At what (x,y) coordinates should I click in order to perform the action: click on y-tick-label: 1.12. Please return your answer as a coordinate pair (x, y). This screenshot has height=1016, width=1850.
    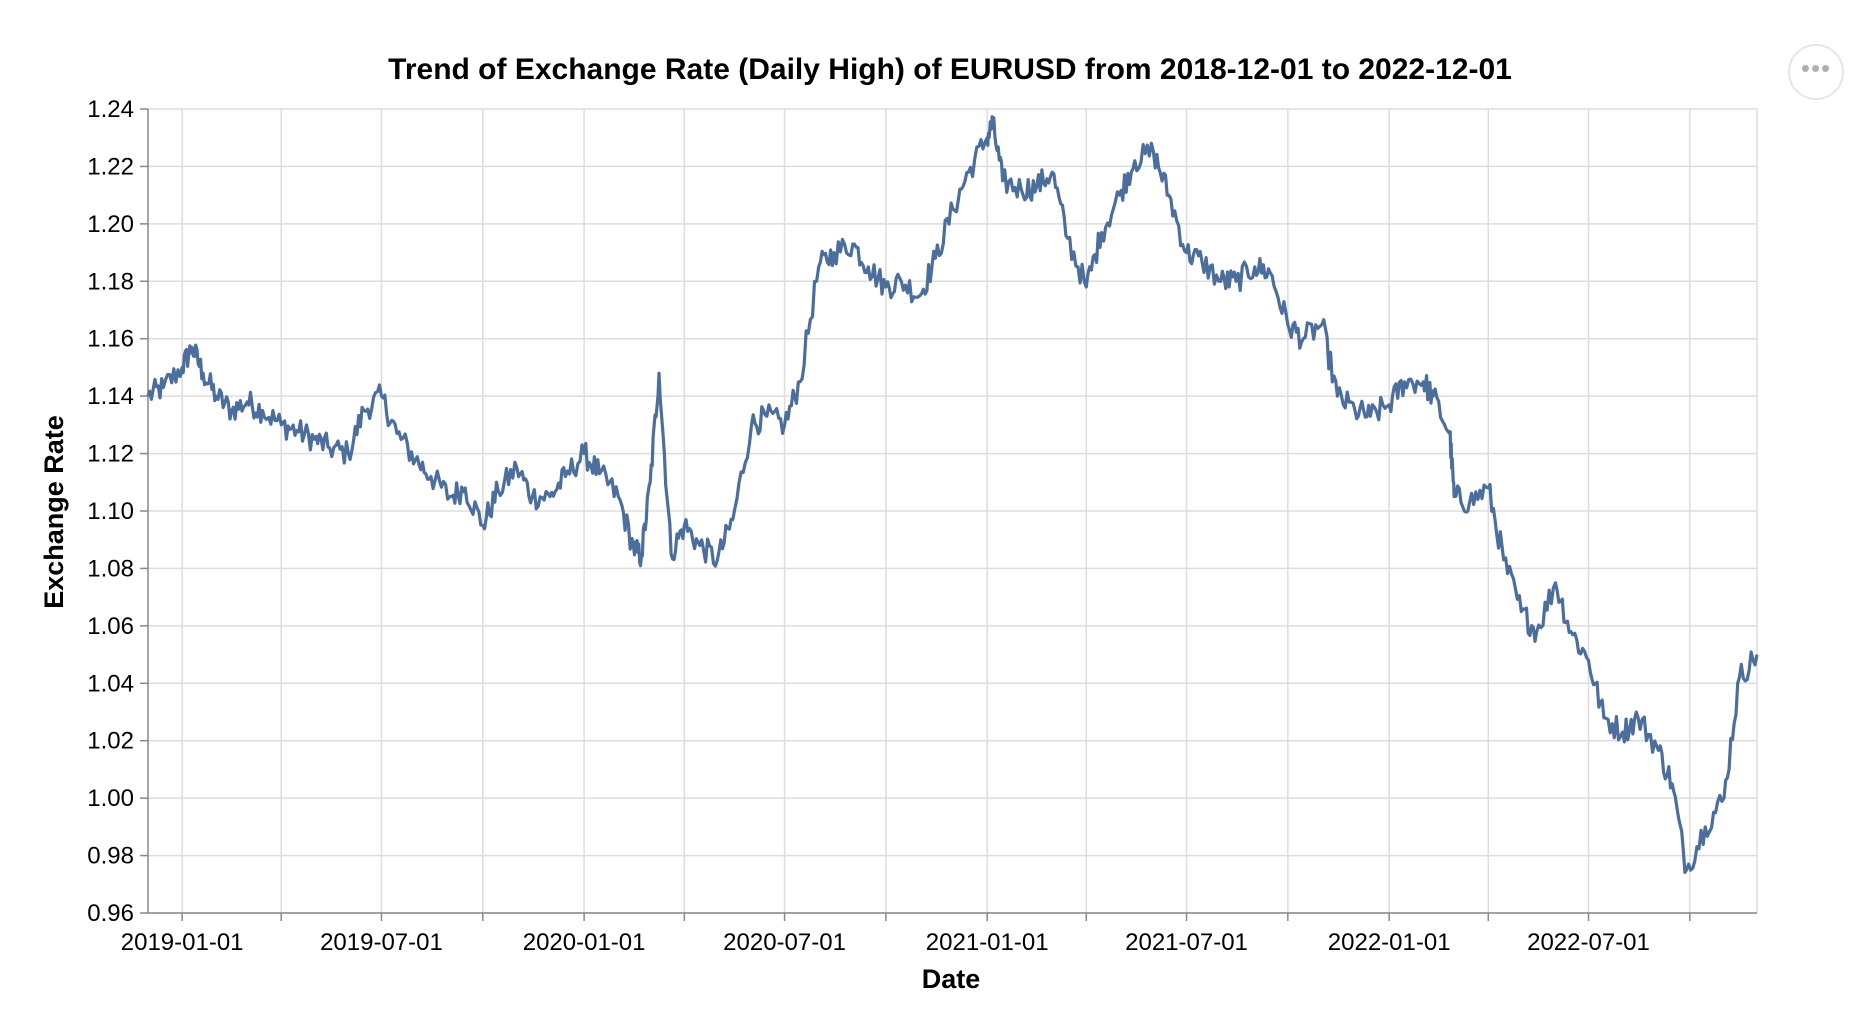
    Looking at the image, I should click on (110, 454).